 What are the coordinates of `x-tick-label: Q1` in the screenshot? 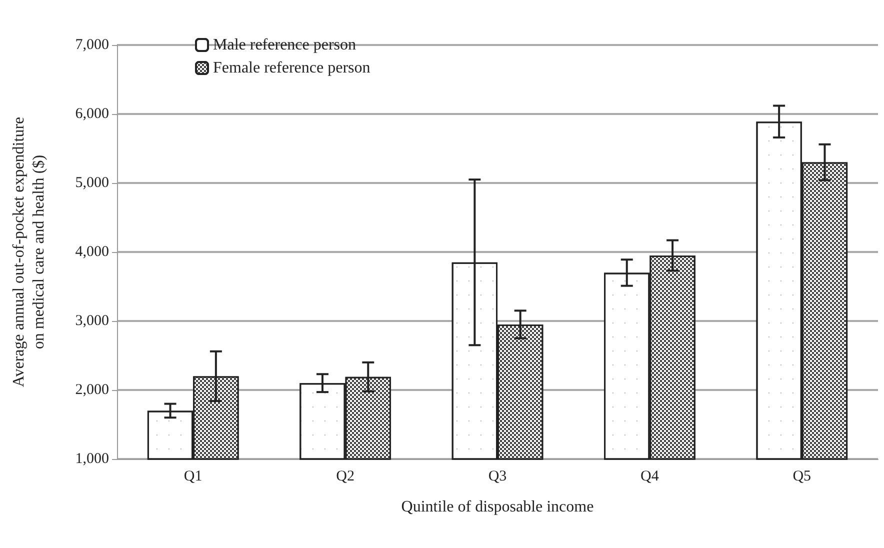 It's located at (193, 476).